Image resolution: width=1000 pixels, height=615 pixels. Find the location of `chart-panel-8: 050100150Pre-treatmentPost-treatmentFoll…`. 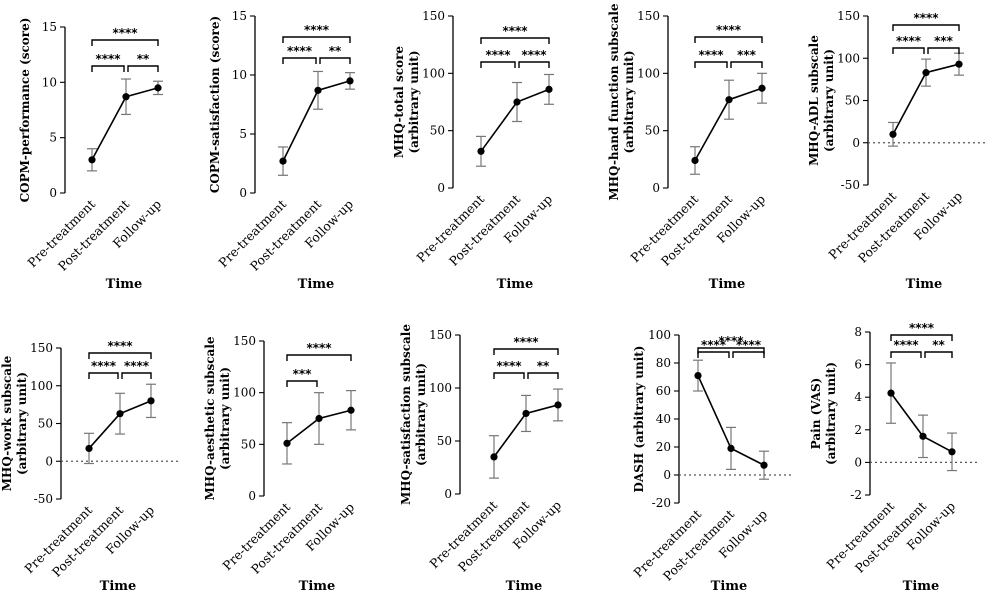

chart-panel-8: 050100150Pre-treatmentPost-treatmentFoll… is located at coordinates (481, 459).